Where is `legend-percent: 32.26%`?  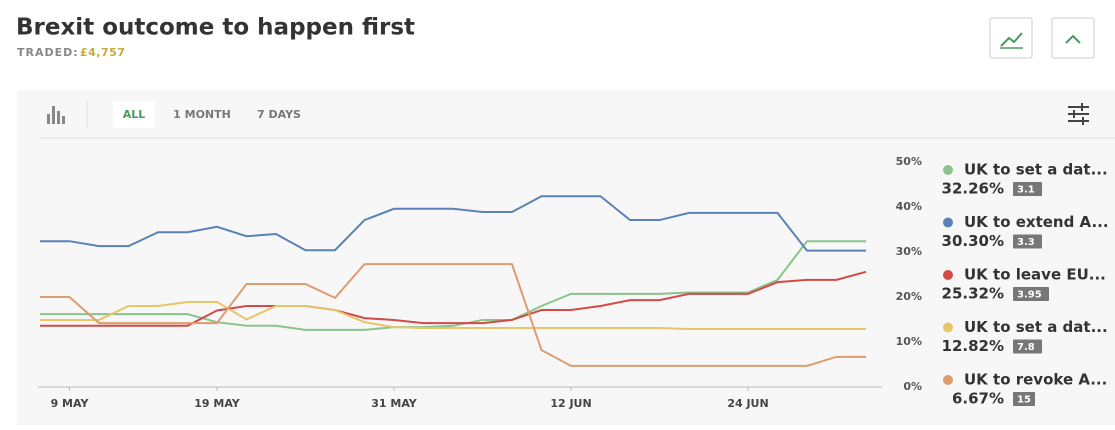 legend-percent: 32.26% is located at coordinates (973, 189).